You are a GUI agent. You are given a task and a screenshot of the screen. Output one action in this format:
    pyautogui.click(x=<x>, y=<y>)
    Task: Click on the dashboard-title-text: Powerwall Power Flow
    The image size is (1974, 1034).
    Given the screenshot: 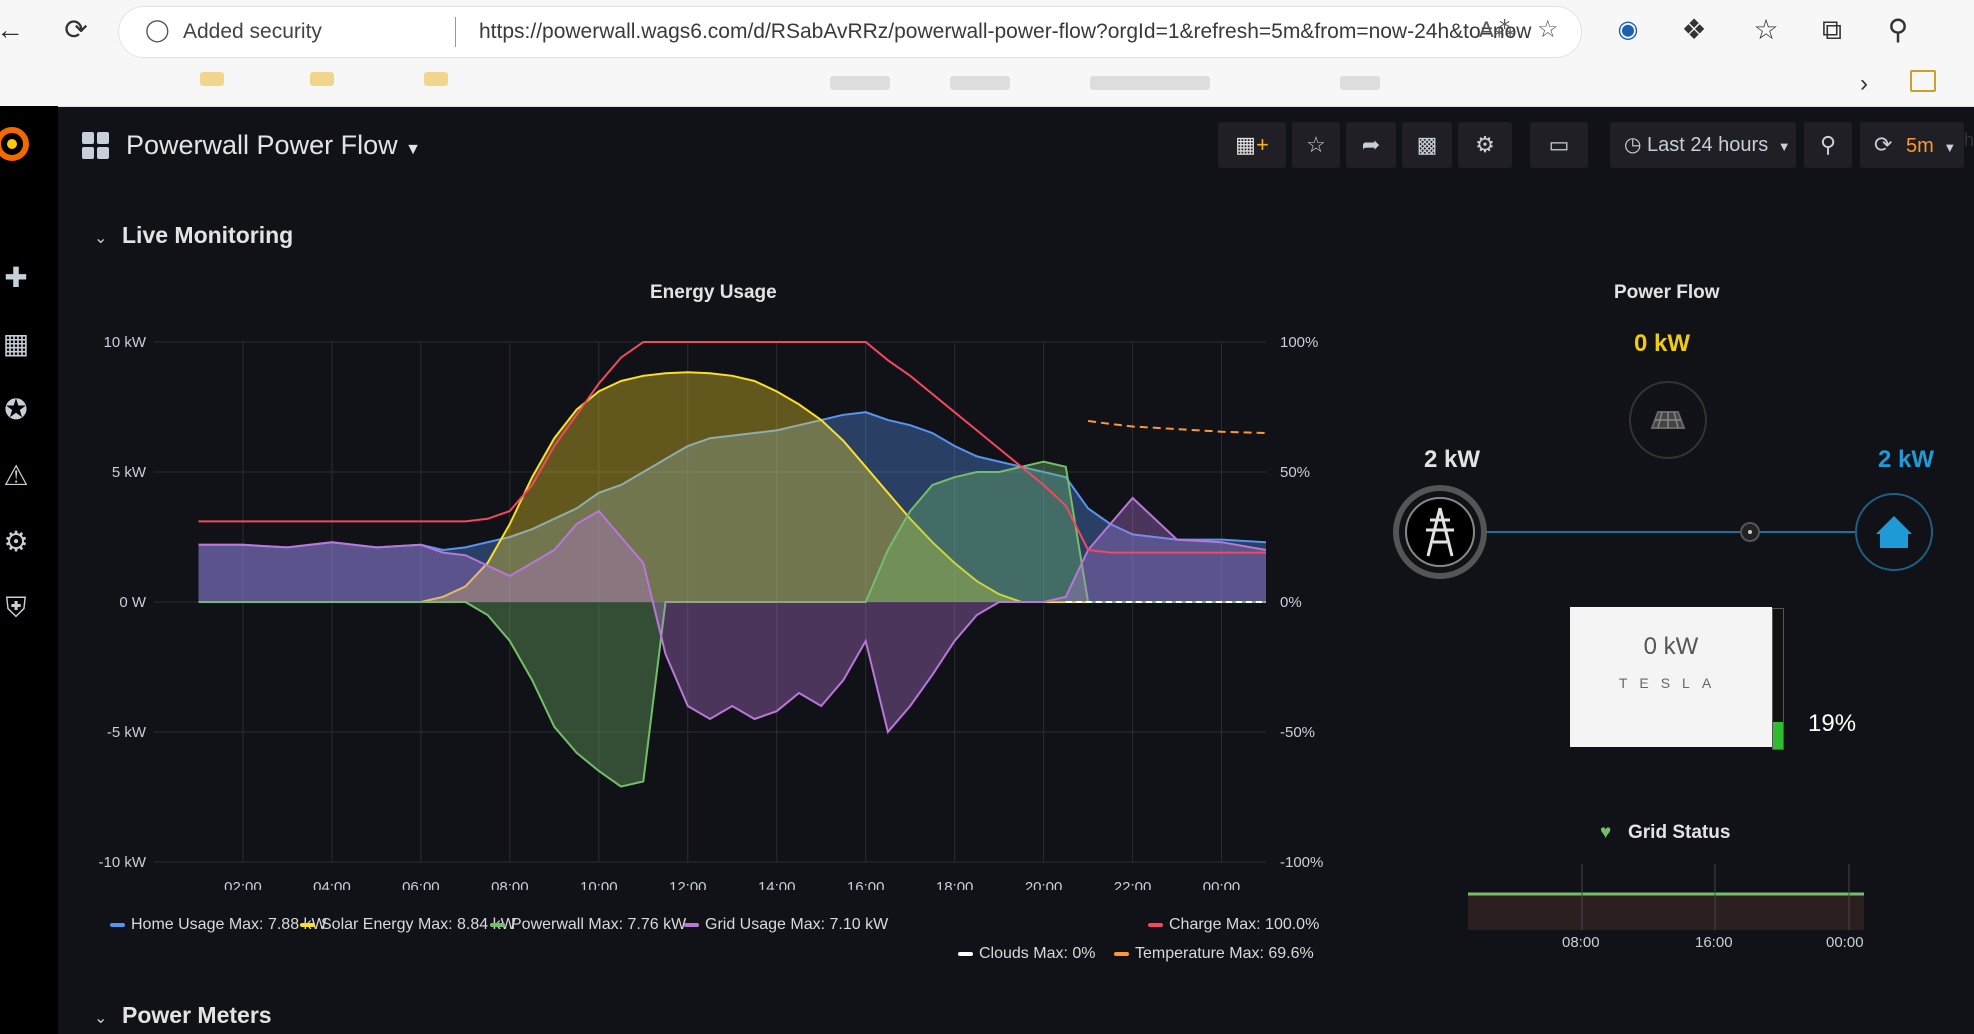 What is the action you would take?
    pyautogui.click(x=262, y=145)
    